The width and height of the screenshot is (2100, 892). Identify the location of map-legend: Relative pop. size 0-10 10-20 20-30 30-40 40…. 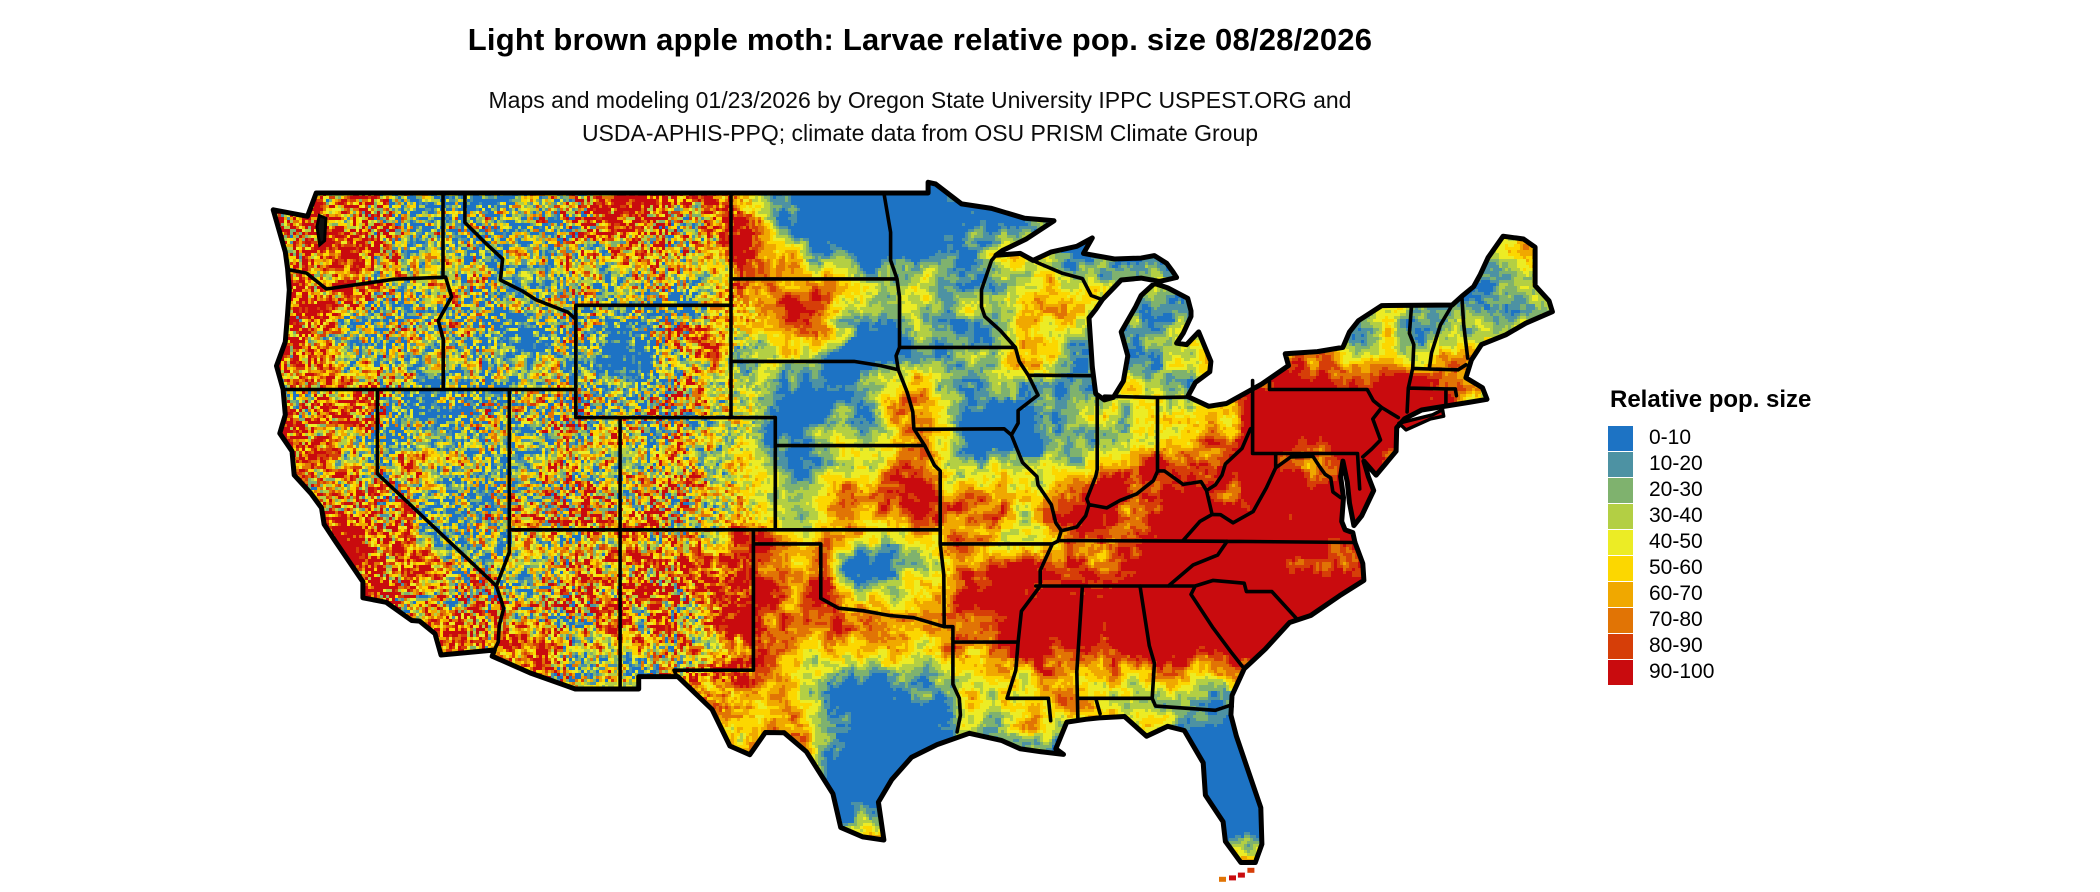
(1709, 535).